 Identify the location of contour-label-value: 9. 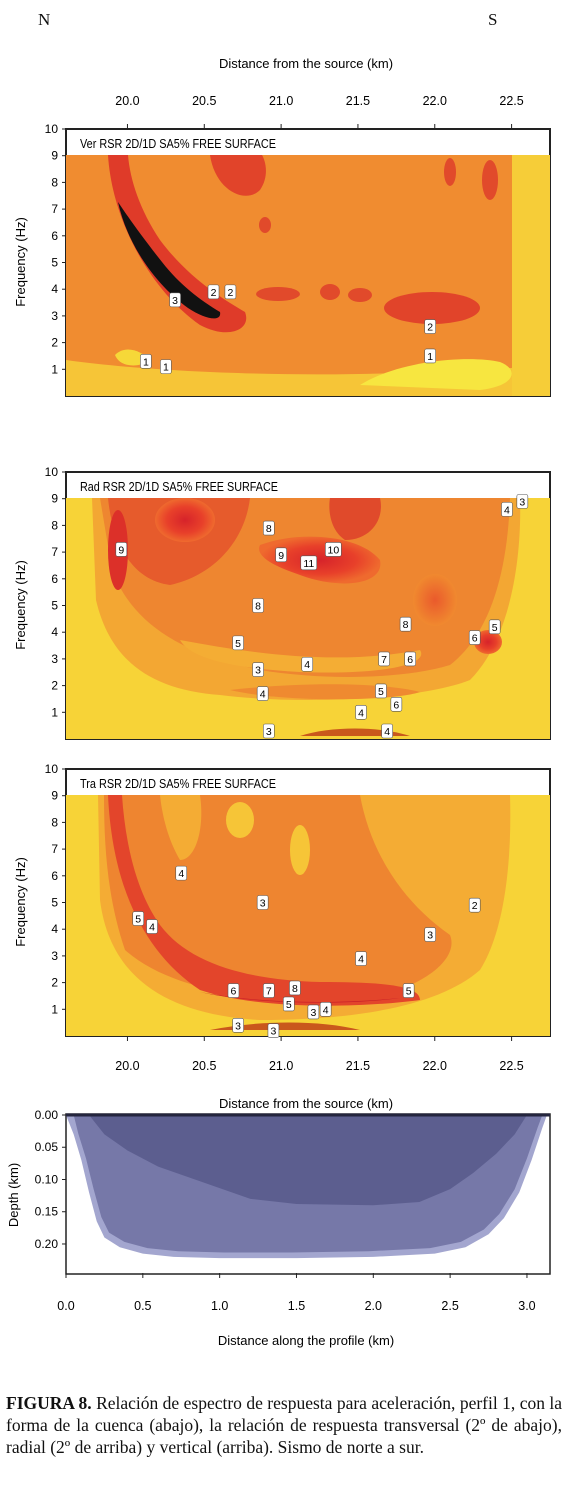
(121, 550).